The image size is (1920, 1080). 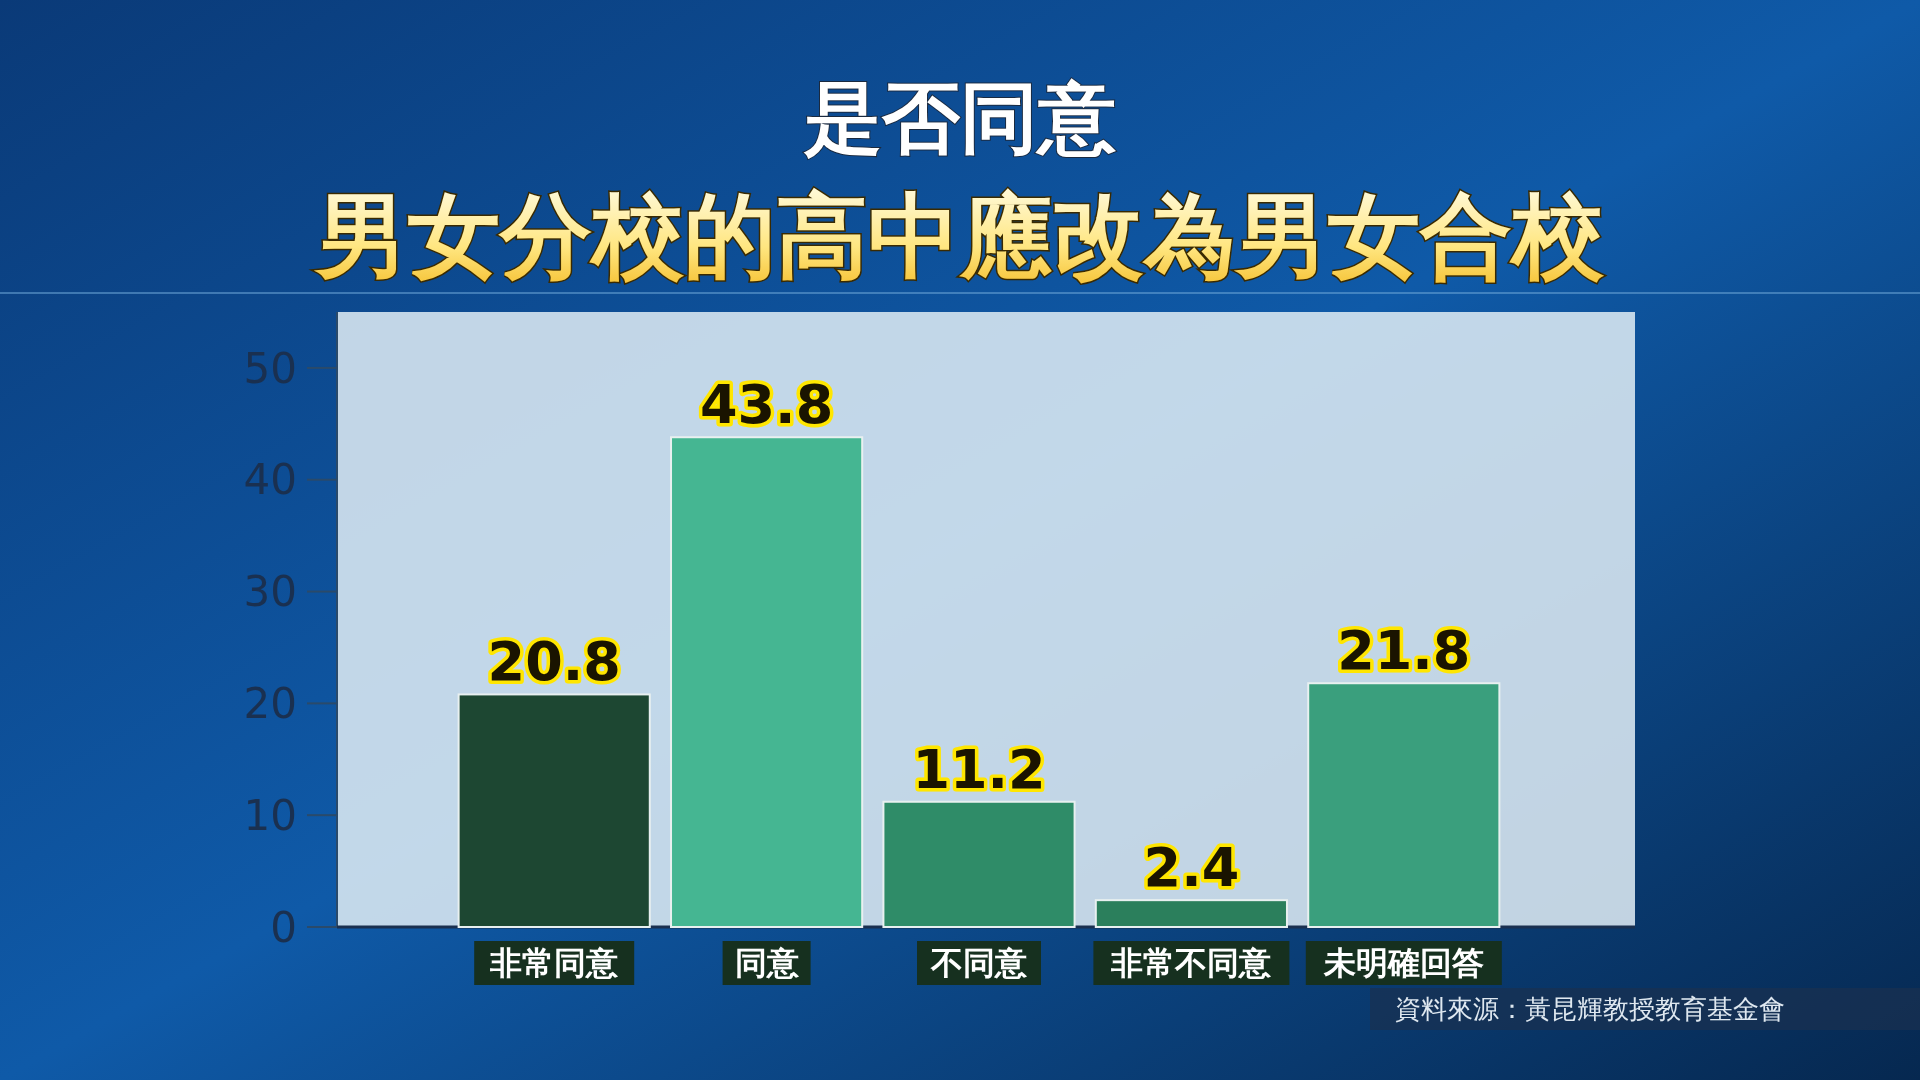 I want to click on chart-subtitle: 男女分校的高中應改為男女合校, so click(x=959, y=236).